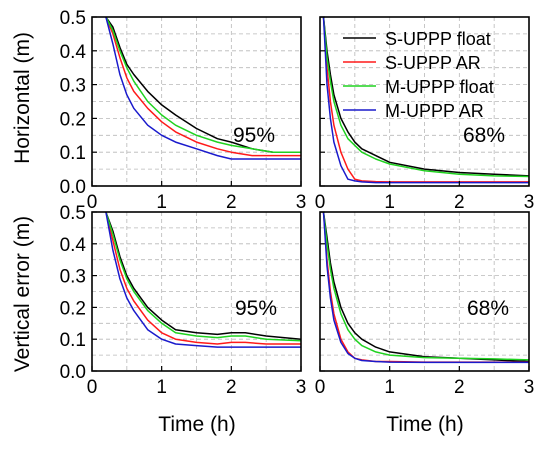 This screenshot has width=550, height=449. Describe the element at coordinates (424, 424) in the screenshot. I see `x-axis-label-right: Time (h)` at that location.